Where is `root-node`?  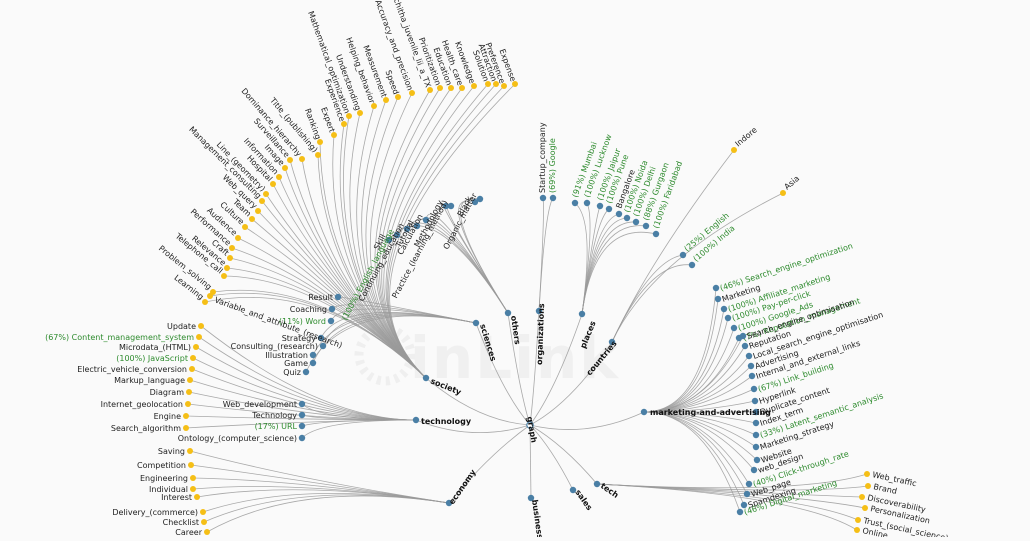 root-node is located at coordinates (530, 425).